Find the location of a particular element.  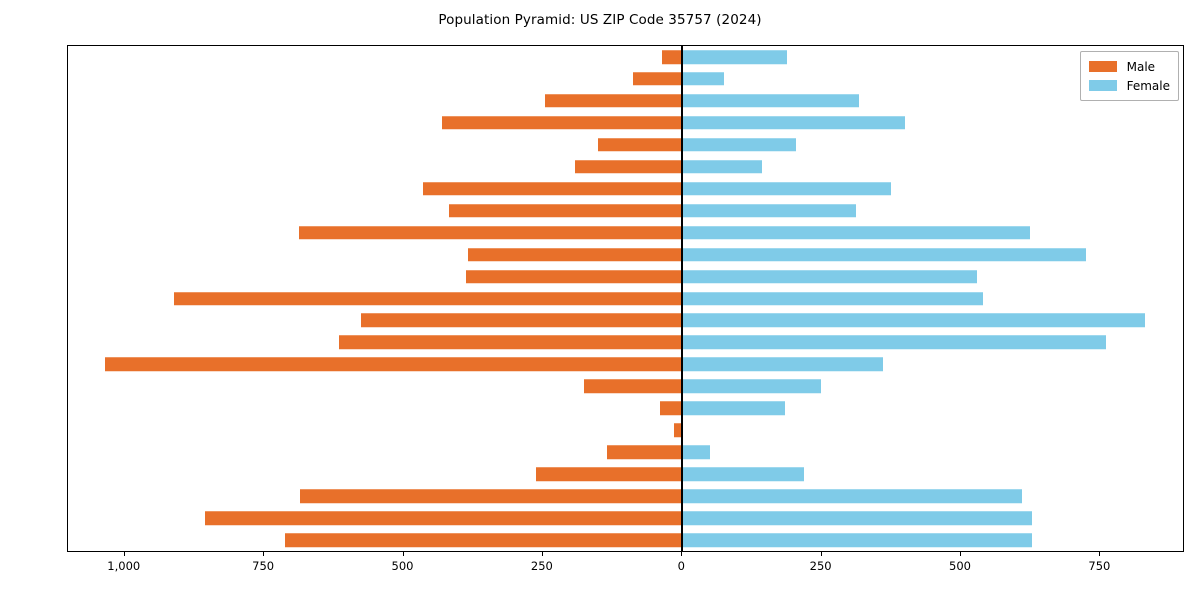

legend-item: Male is located at coordinates (1129, 66).